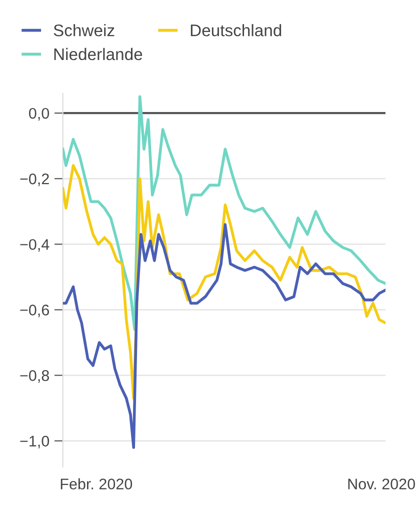 This screenshot has height=519, width=419. I want to click on y-tick-label: 0,0, so click(39, 114).